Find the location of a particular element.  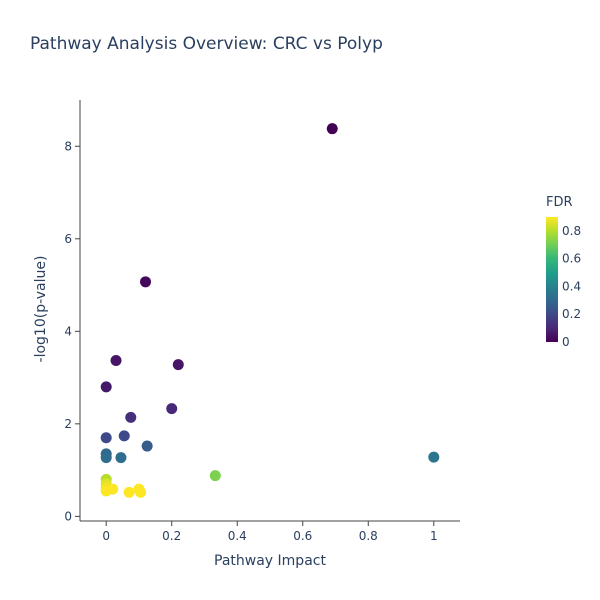

colorbar: 0 0.2 0.4 0.6 0.8 is located at coordinates (563, 283).